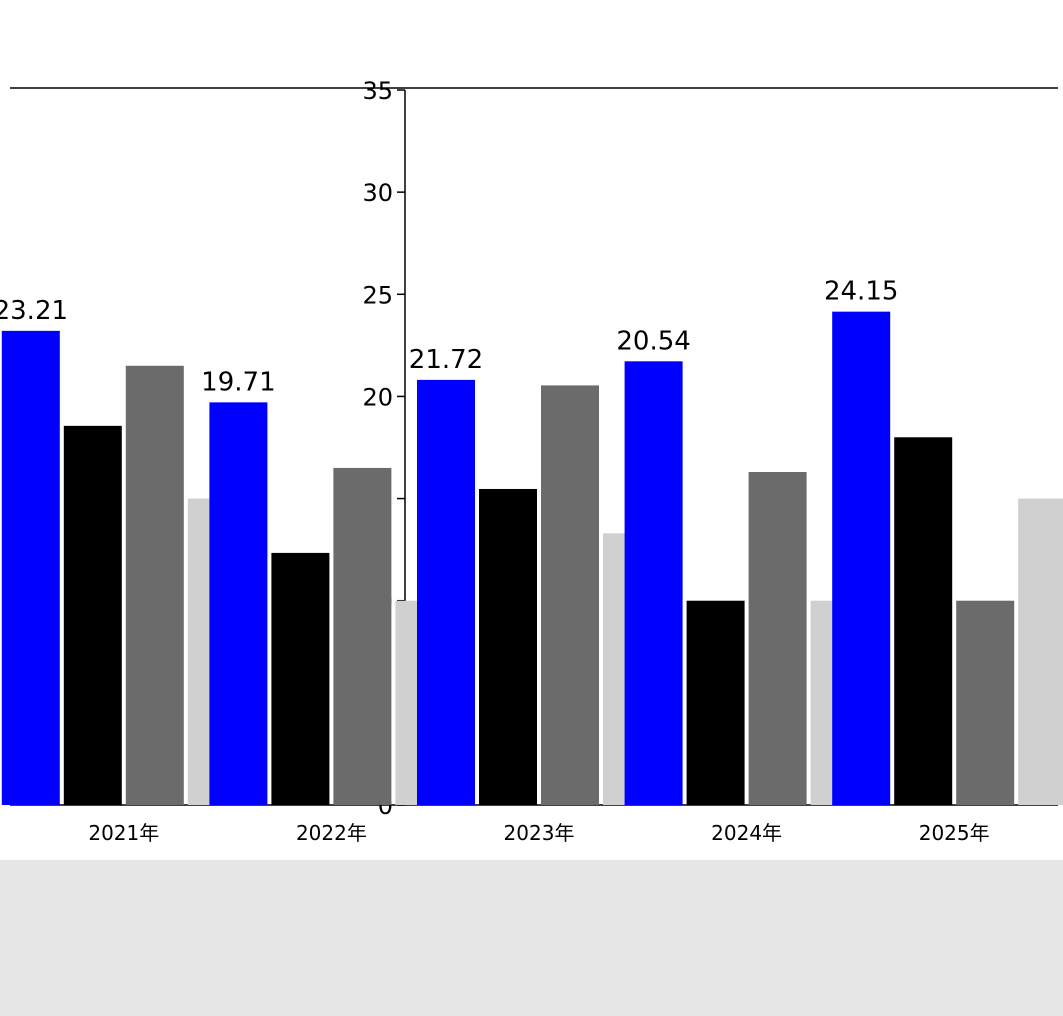 Image resolution: width=1063 pixels, height=1016 pixels. What do you see at coordinates (123, 833) in the screenshot?
I see `x-tick-label-0: 2021年` at bounding box center [123, 833].